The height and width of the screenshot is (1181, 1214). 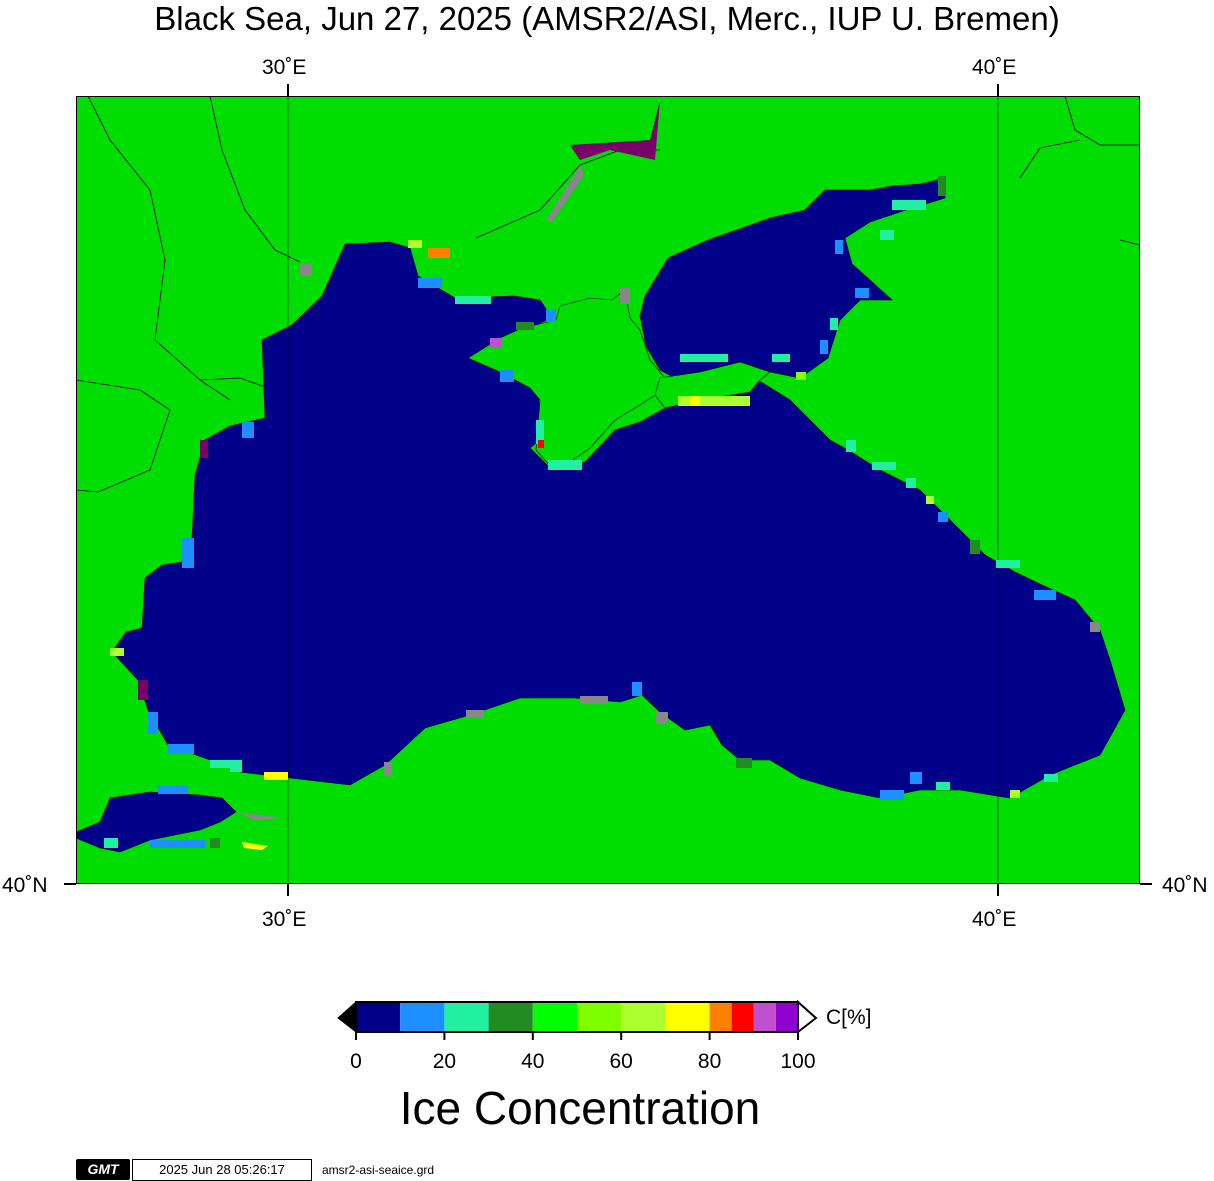 I want to click on gmt-logo: GMT, so click(x=103, y=1169).